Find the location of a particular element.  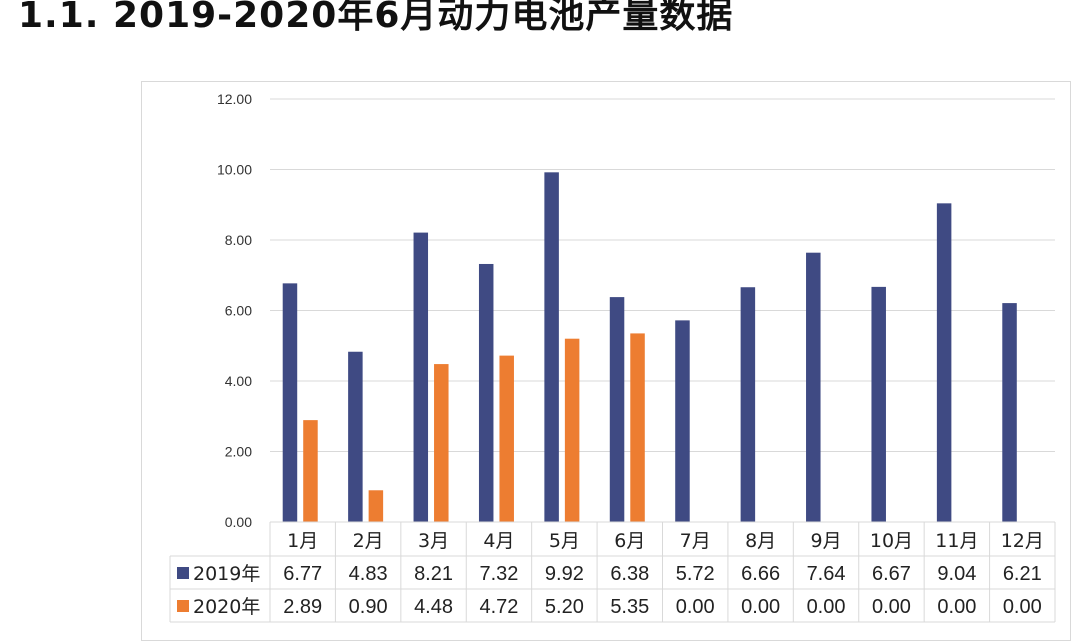

y-tick-label: 2.00 is located at coordinates (238, 452).